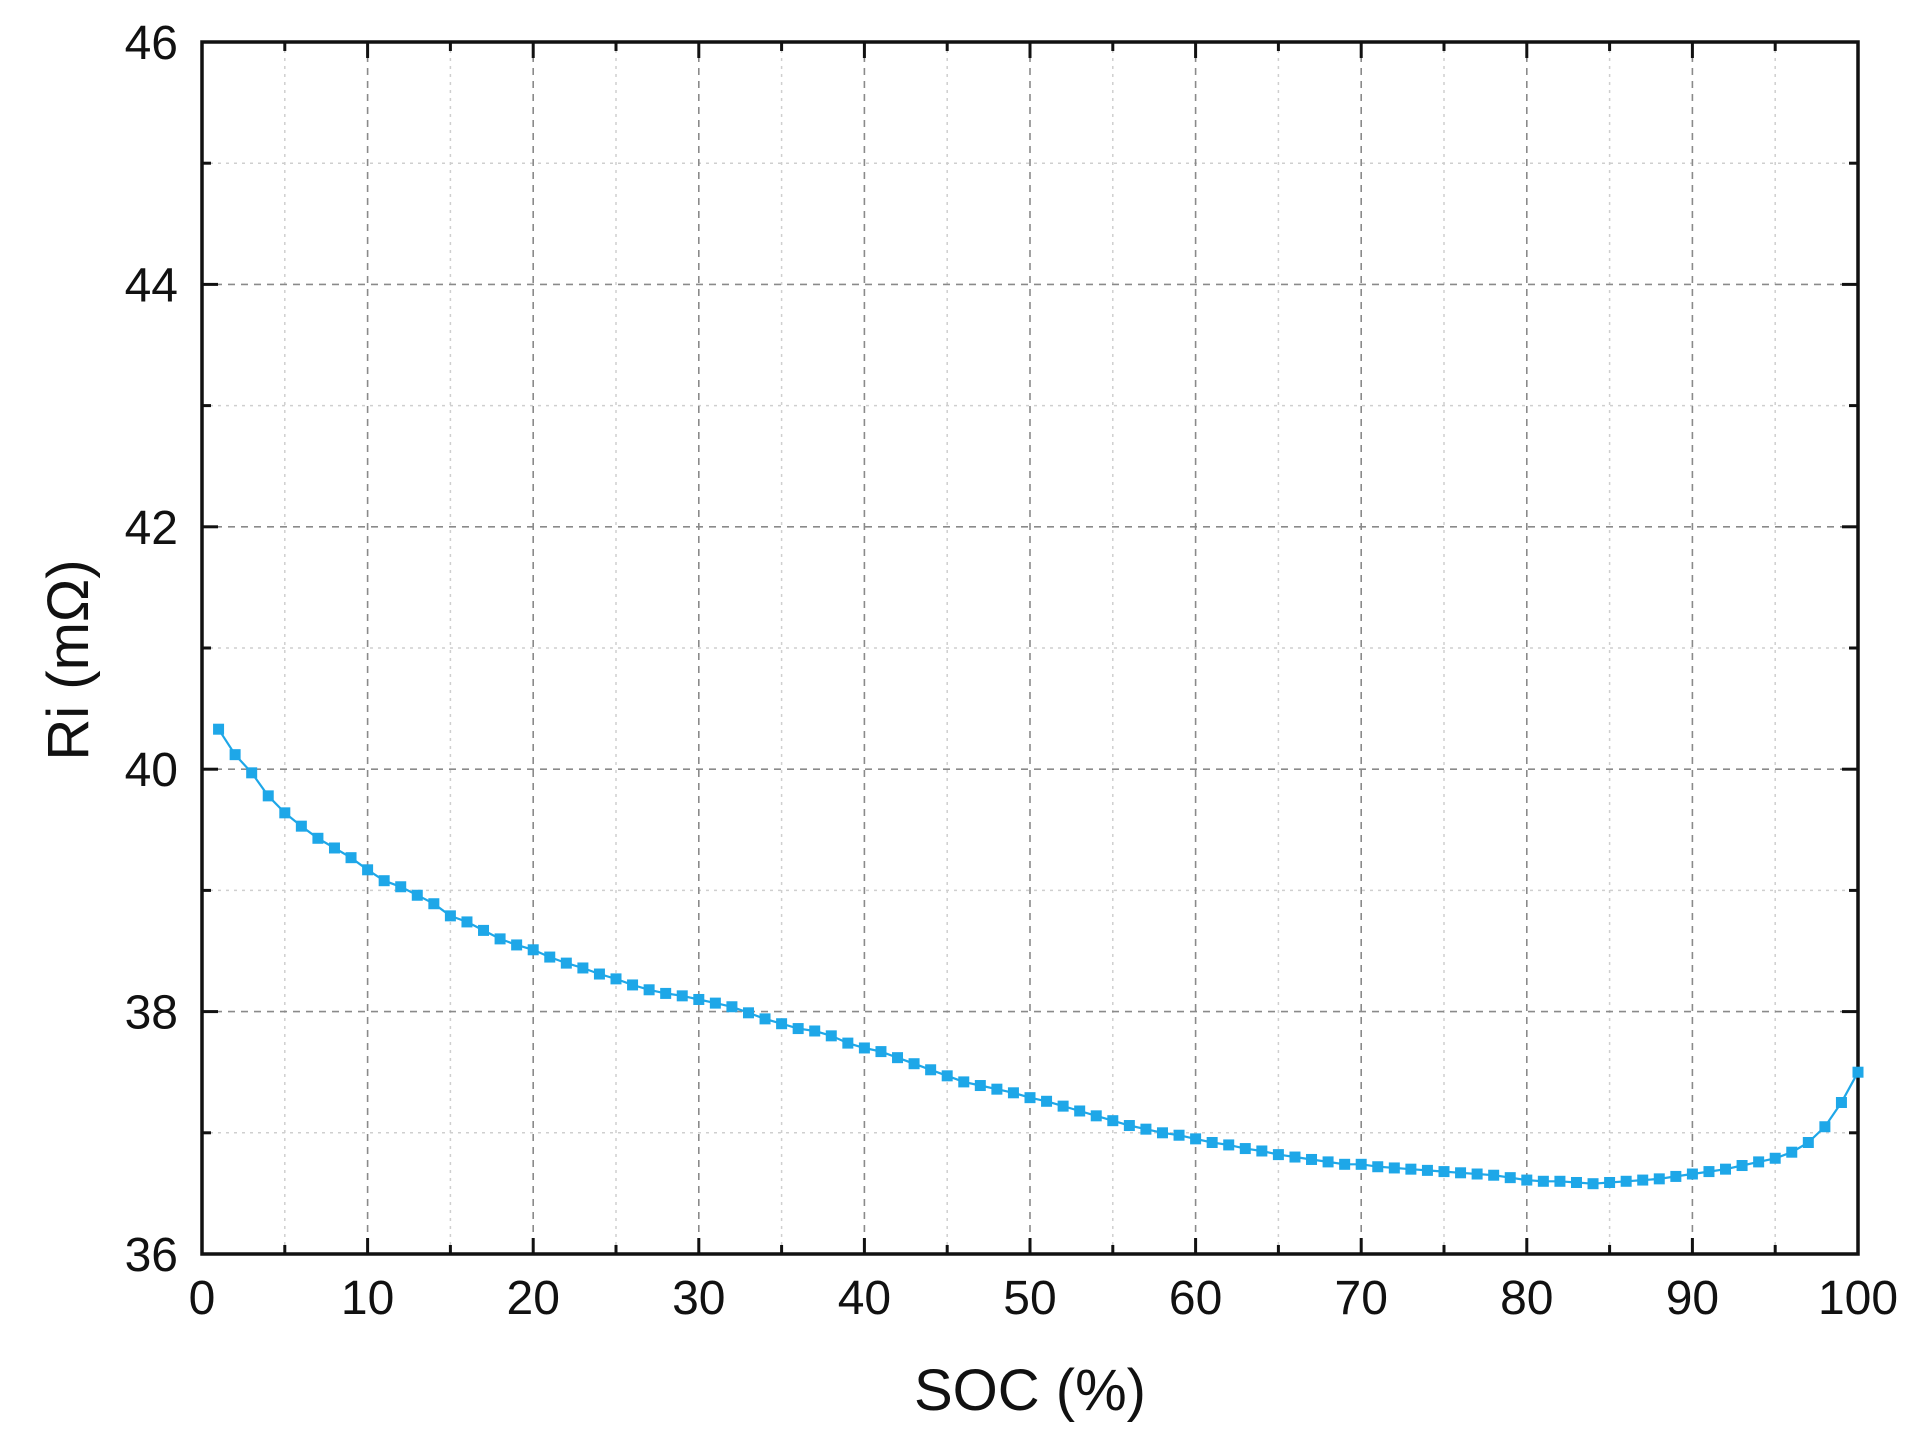 The width and height of the screenshot is (1926, 1441). Describe the element at coordinates (151, 1255) in the screenshot. I see `y-tick-label: 36` at that location.